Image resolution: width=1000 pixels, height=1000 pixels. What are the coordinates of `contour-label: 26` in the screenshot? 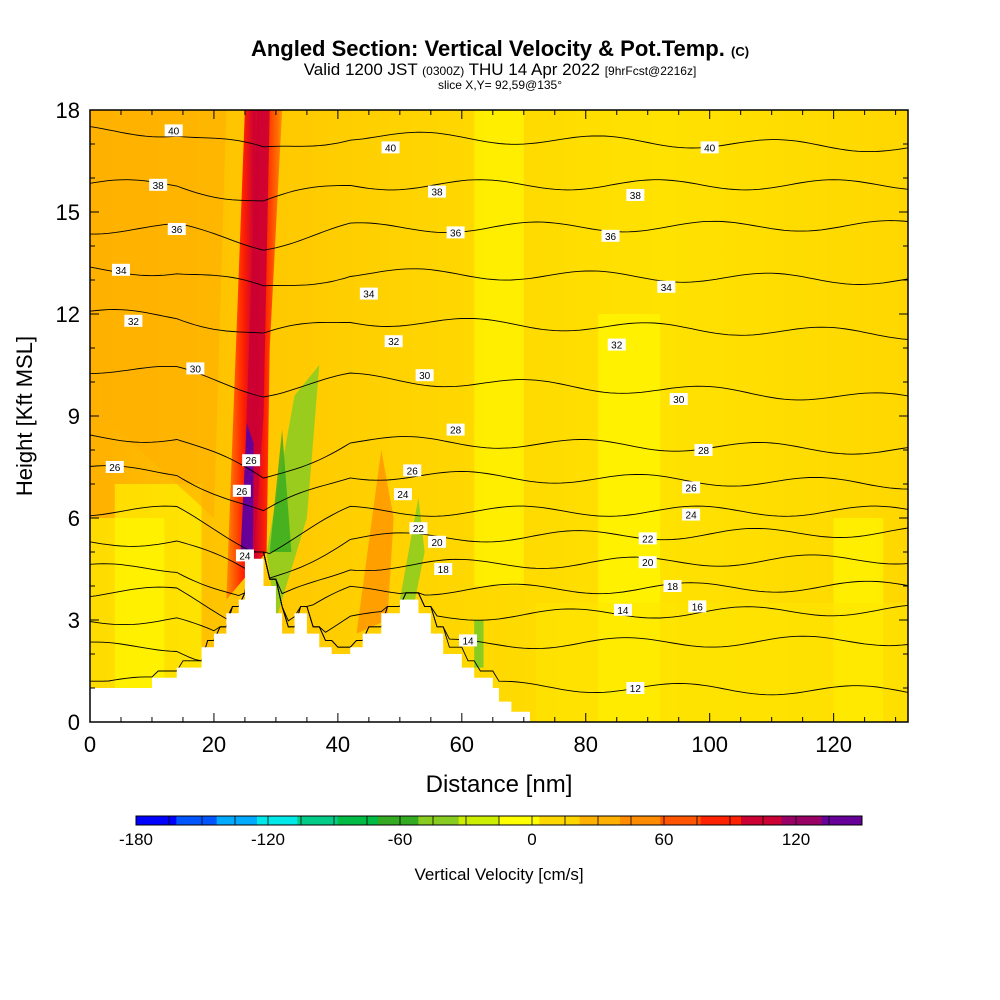 It's located at (114, 467).